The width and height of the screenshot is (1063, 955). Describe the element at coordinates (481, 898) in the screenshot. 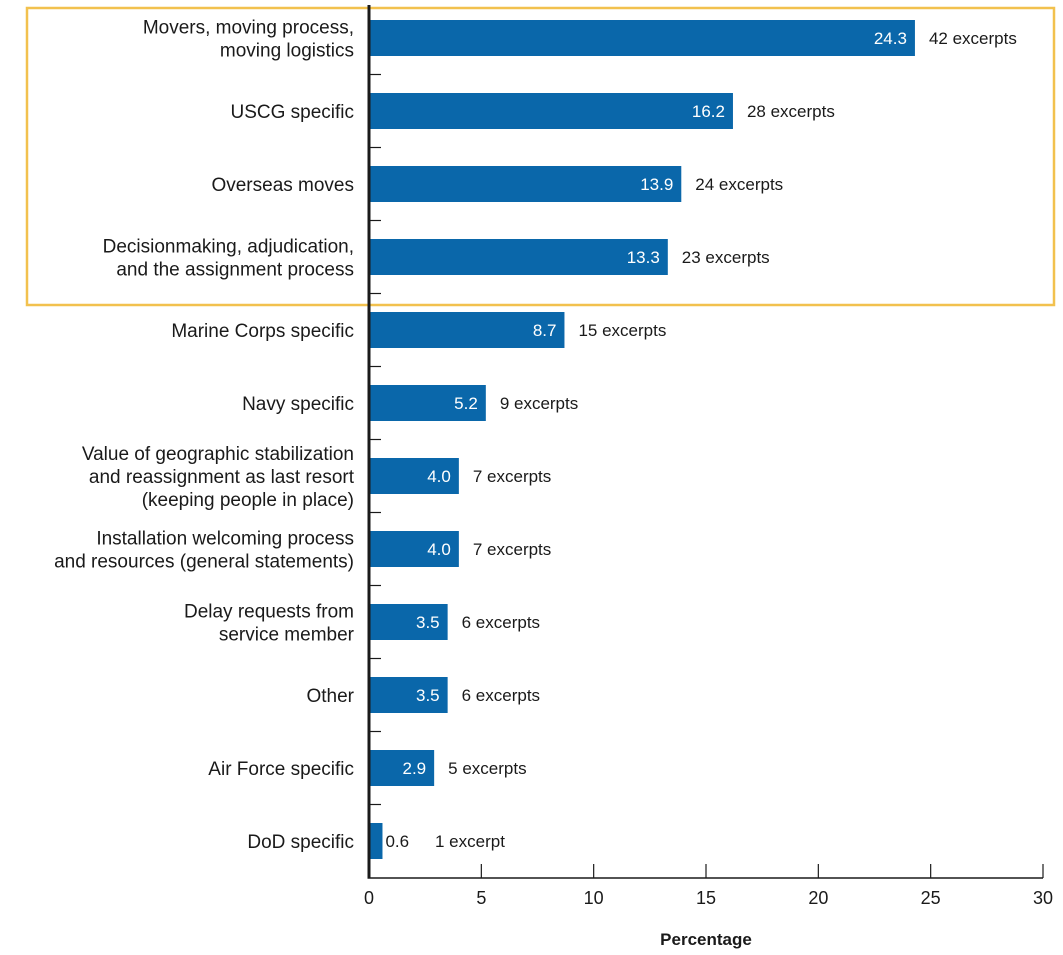

I see `x-tick-label: 5` at that location.